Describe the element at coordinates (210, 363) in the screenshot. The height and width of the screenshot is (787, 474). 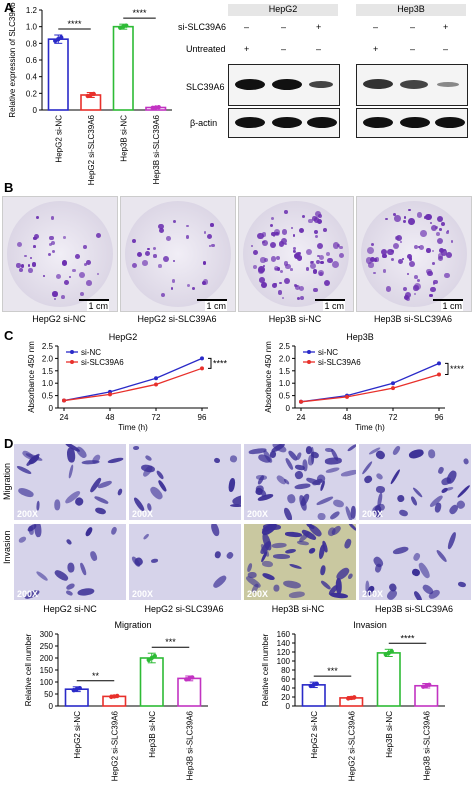
I see `significance-bracket` at that location.